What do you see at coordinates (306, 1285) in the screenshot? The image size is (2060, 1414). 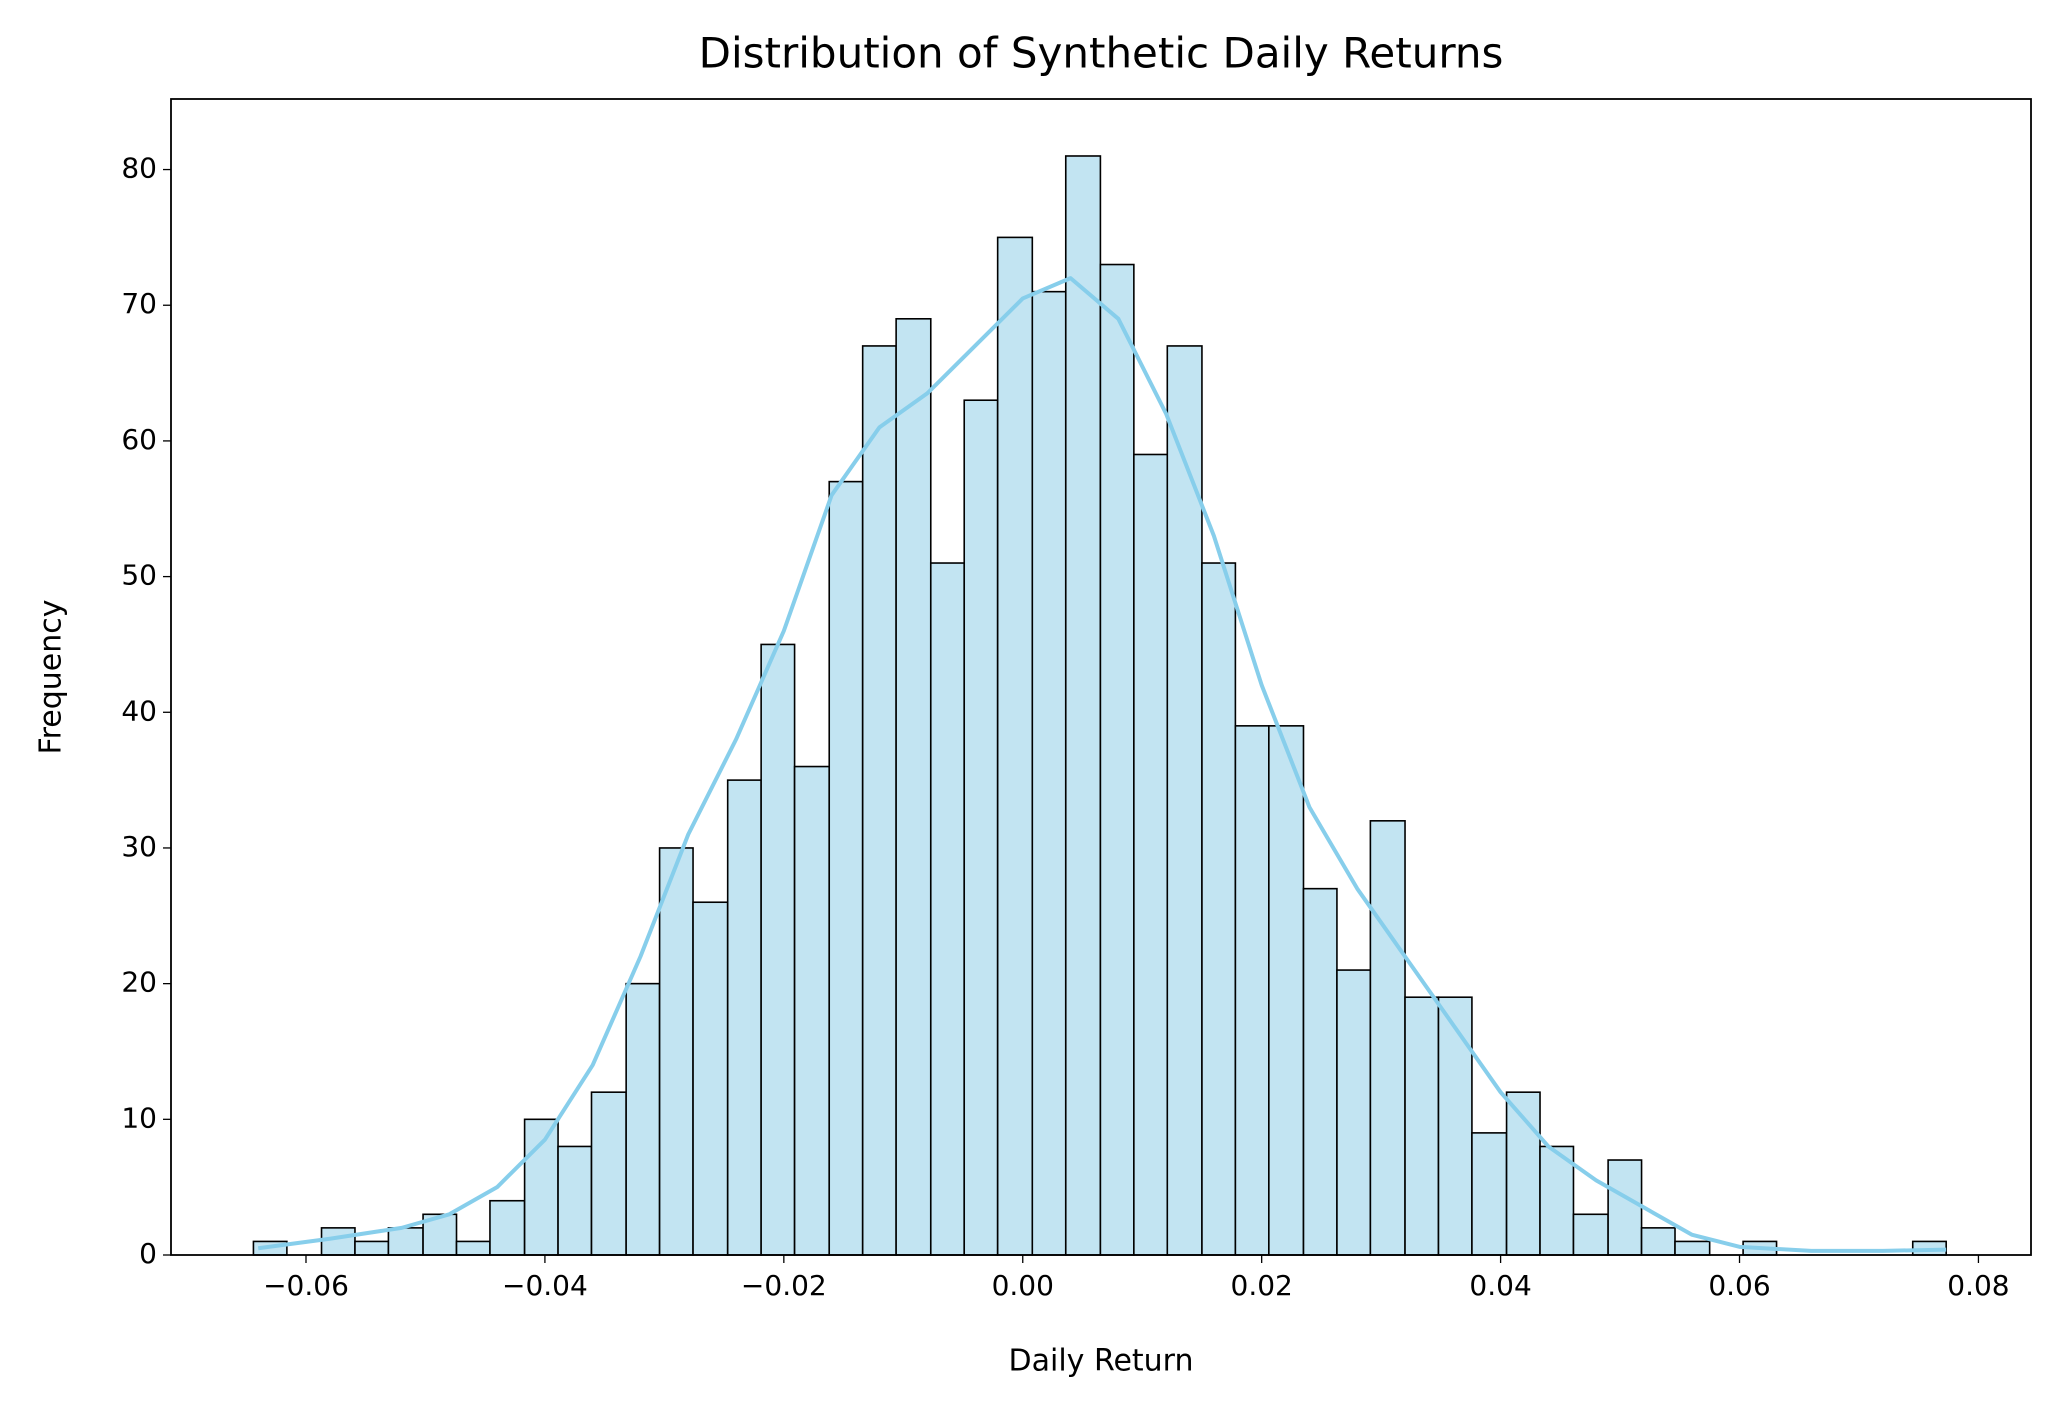 I see `x-tick-label: −0.06` at bounding box center [306, 1285].